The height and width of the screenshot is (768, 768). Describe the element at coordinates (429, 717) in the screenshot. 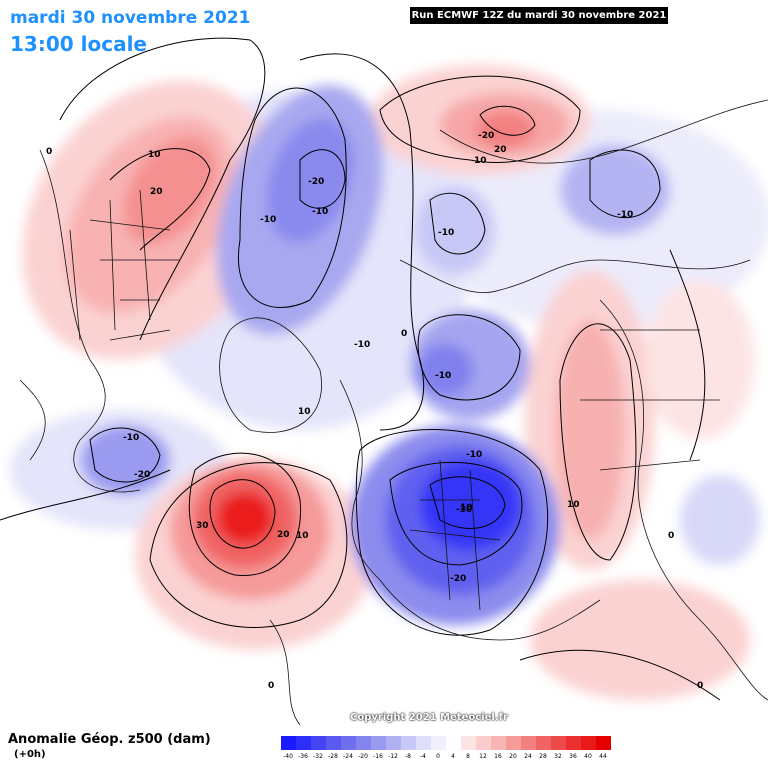

I see `copyright: Copyright 2021 Meteociel.fr` at that location.